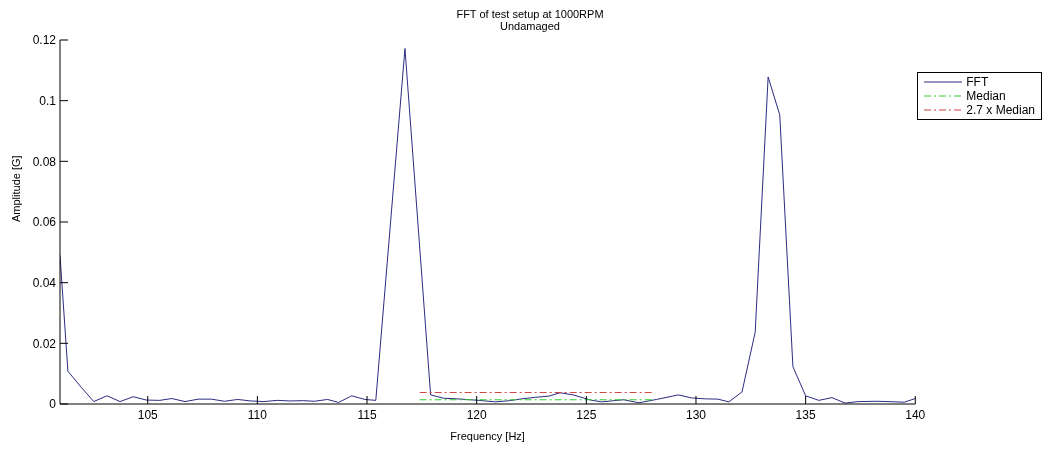  Describe the element at coordinates (44, 282) in the screenshot. I see `y-tick-label: 0.04` at that location.